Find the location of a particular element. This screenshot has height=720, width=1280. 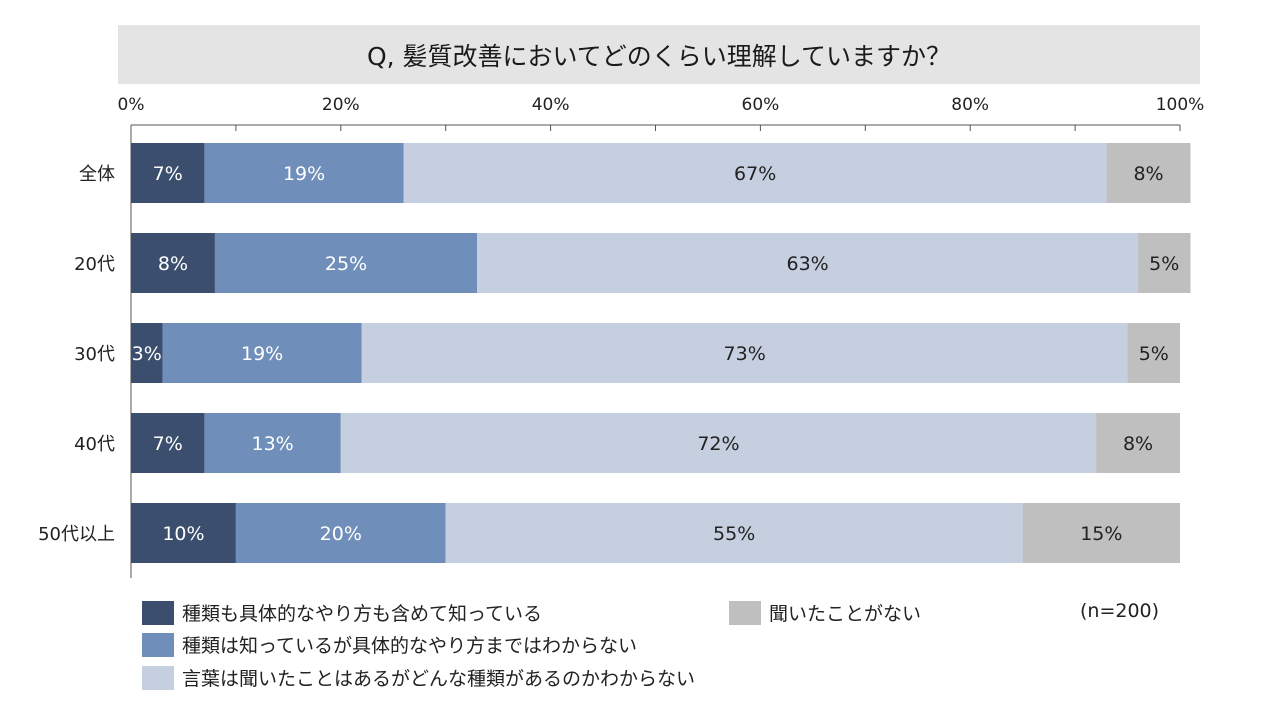

data-label: 67% is located at coordinates (755, 174).